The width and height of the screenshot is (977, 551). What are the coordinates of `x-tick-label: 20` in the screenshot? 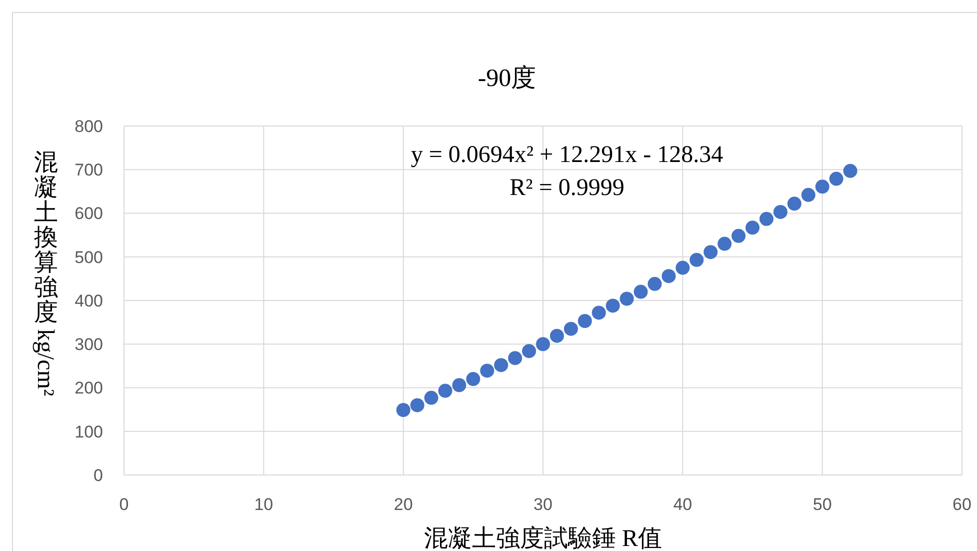 It's located at (403, 504).